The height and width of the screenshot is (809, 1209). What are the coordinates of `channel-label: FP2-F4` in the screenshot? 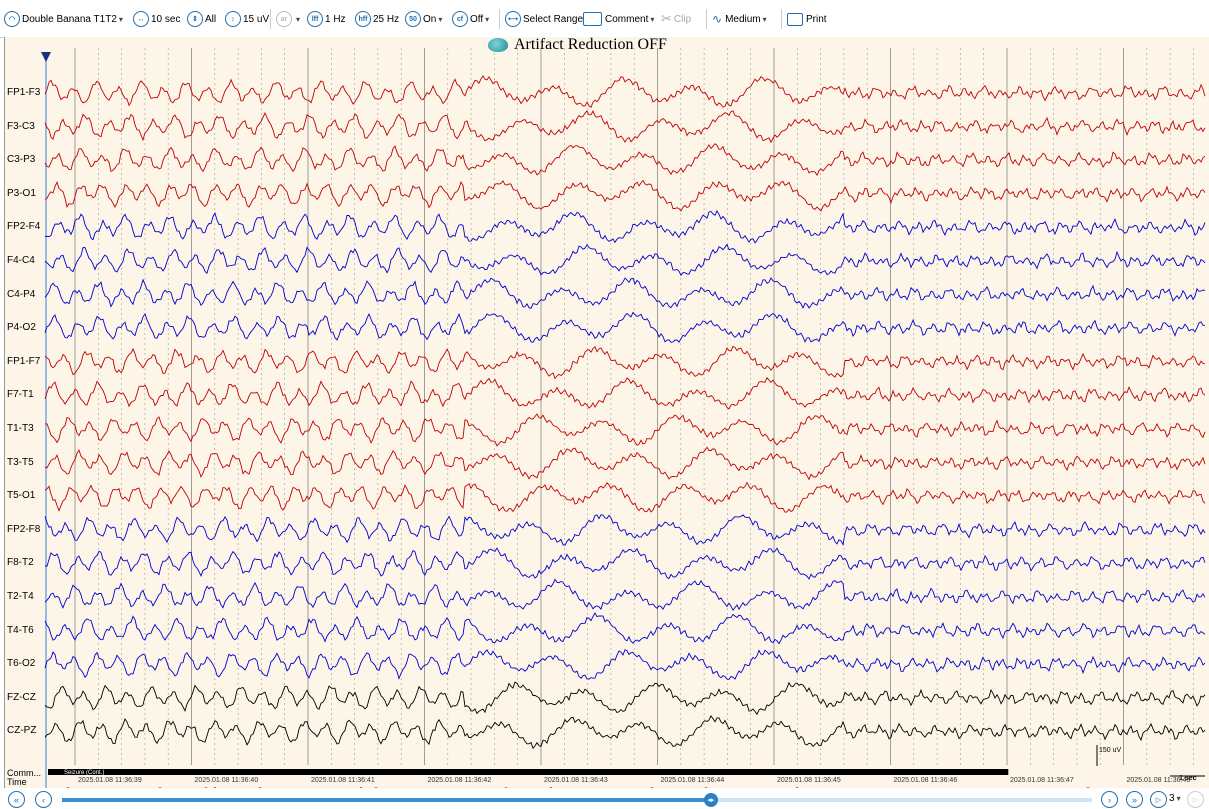 It's located at (24, 227).